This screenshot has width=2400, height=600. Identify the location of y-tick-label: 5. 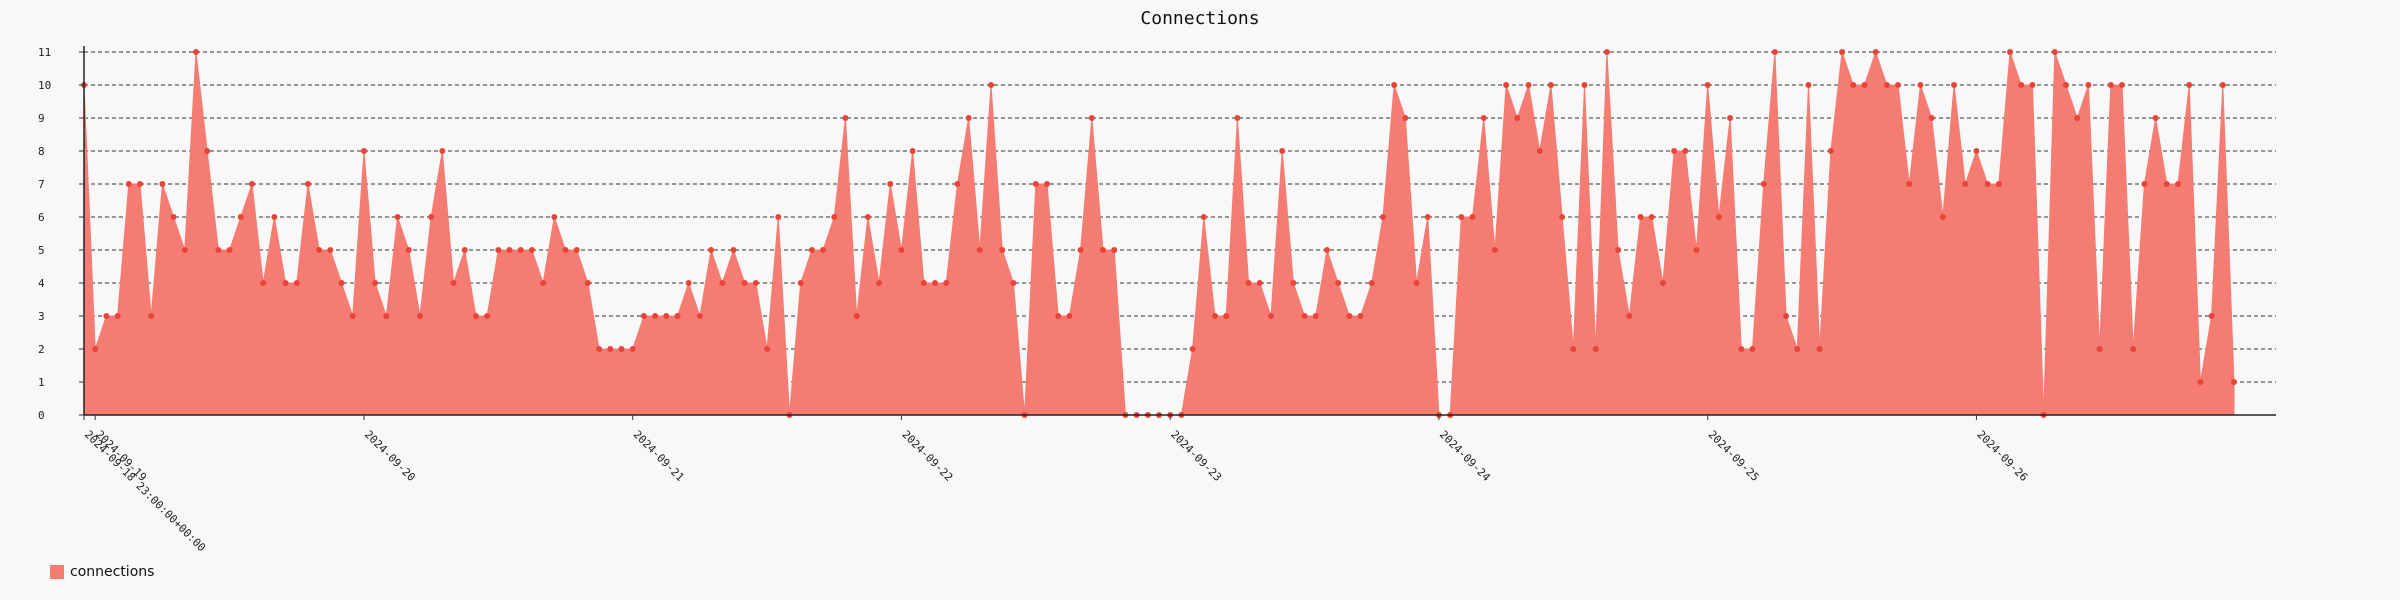
(41, 250).